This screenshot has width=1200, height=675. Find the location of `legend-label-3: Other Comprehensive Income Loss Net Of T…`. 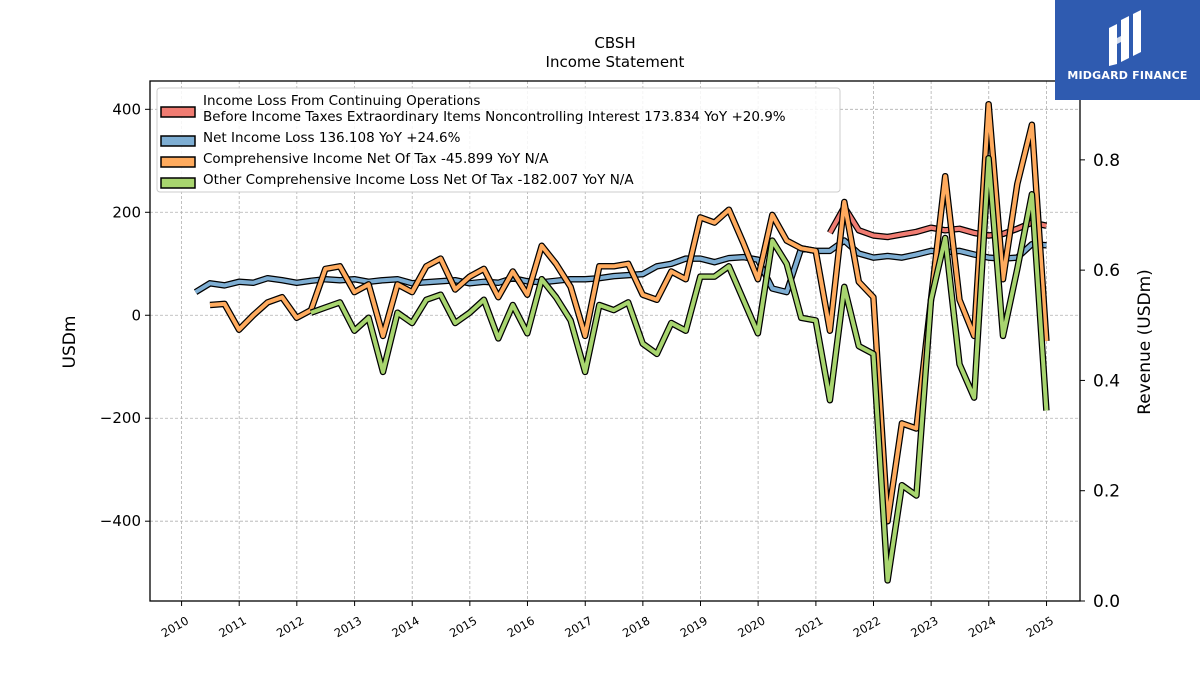

legend-label-3: Other Comprehensive Income Loss Net Of T… is located at coordinates (418, 180).